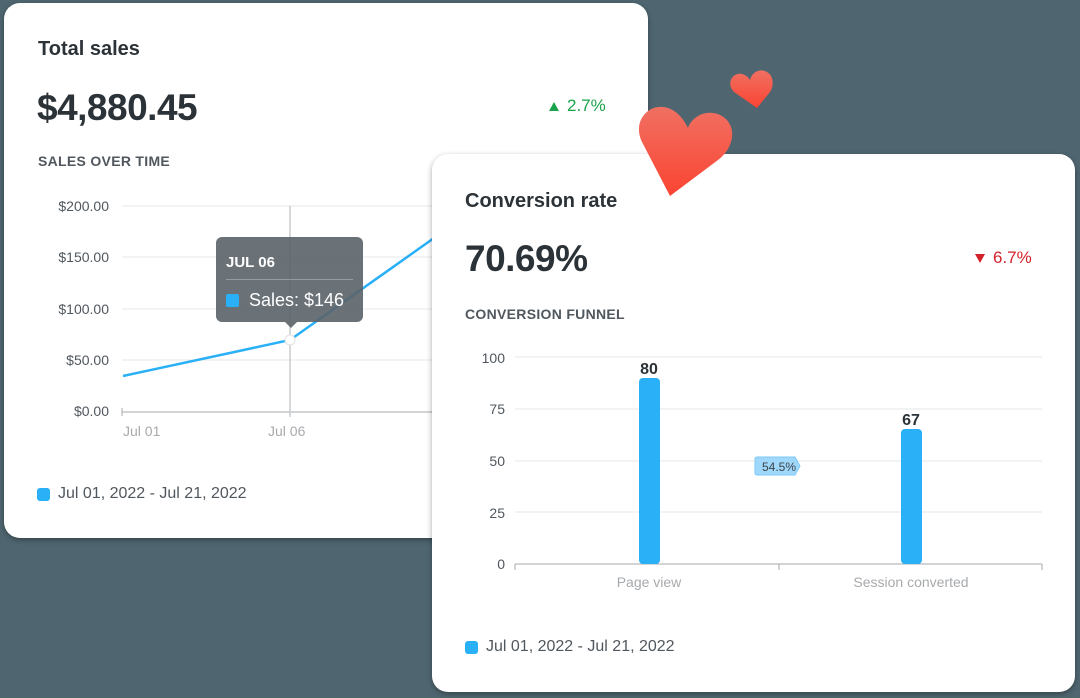  Describe the element at coordinates (501, 564) in the screenshot. I see `svg-text: 0` at that location.